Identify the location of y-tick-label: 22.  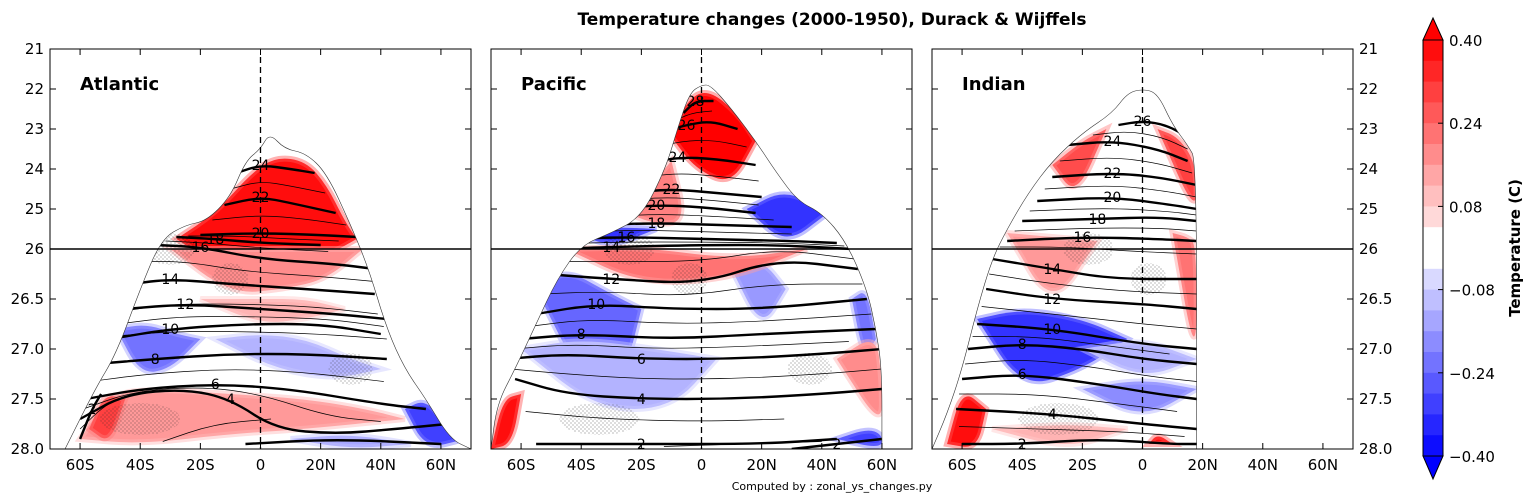
(1368, 89).